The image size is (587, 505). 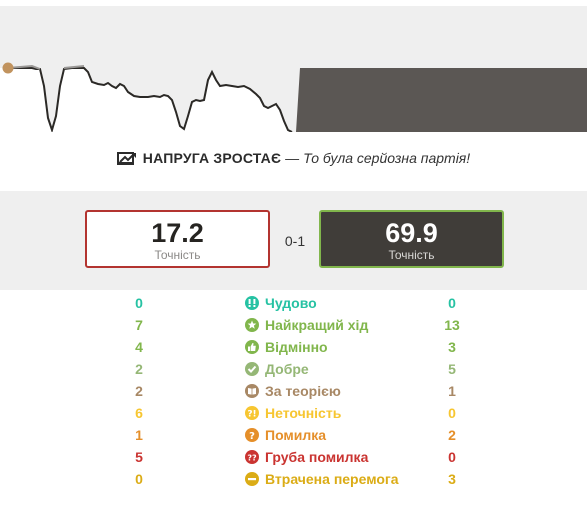 I want to click on classification-book: За теорією, so click(x=293, y=391).